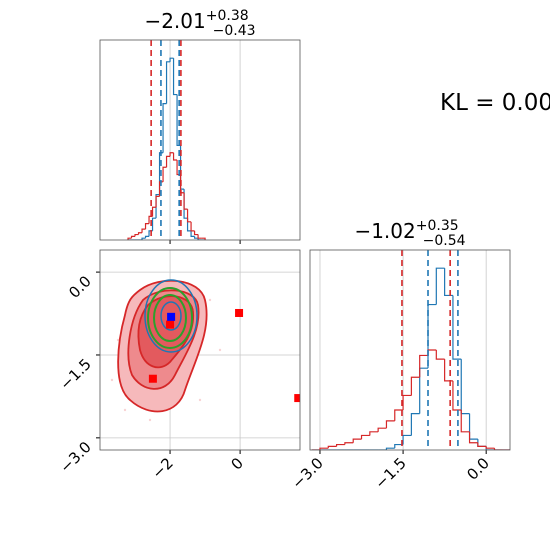 This screenshot has width=550, height=550. What do you see at coordinates (307, 473) in the screenshot?
I see `x-tick-label: −3.0` at bounding box center [307, 473].